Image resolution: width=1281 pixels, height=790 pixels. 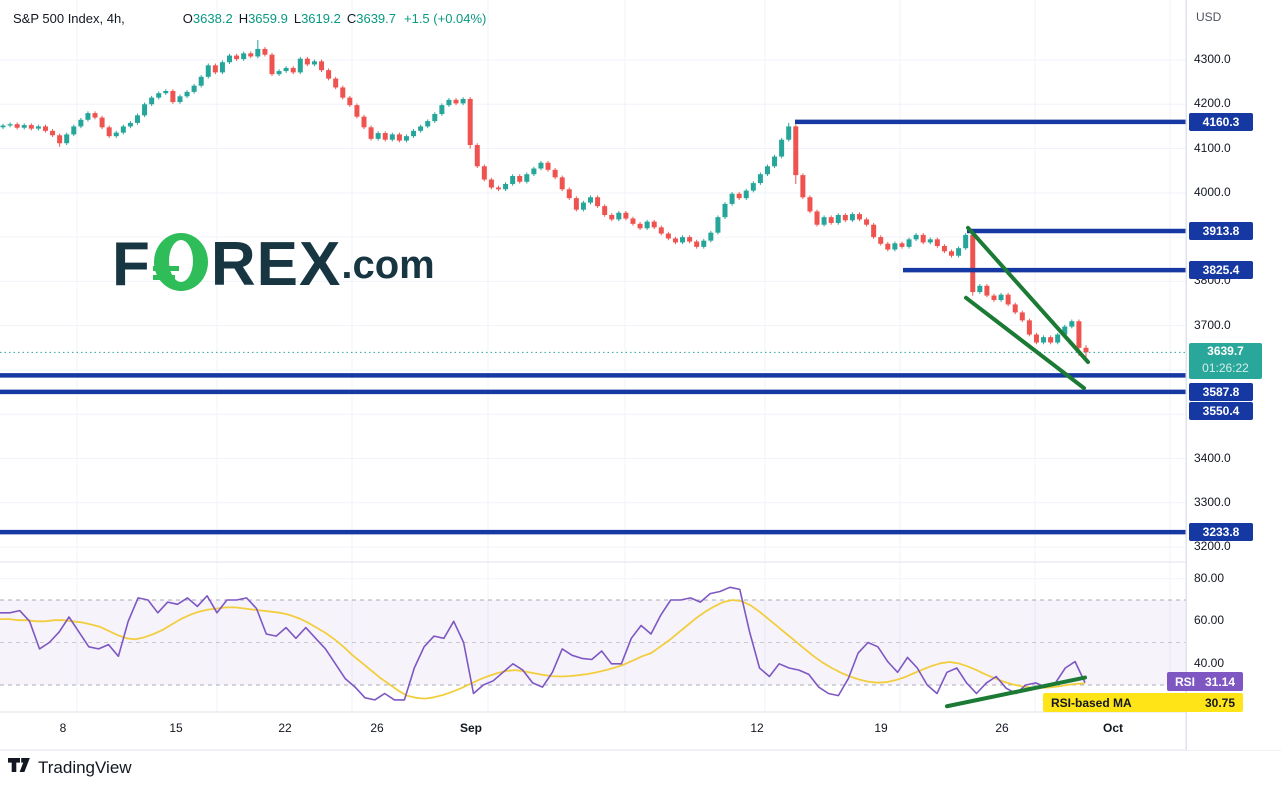 I want to click on time-axis-label: 15, so click(x=176, y=728).